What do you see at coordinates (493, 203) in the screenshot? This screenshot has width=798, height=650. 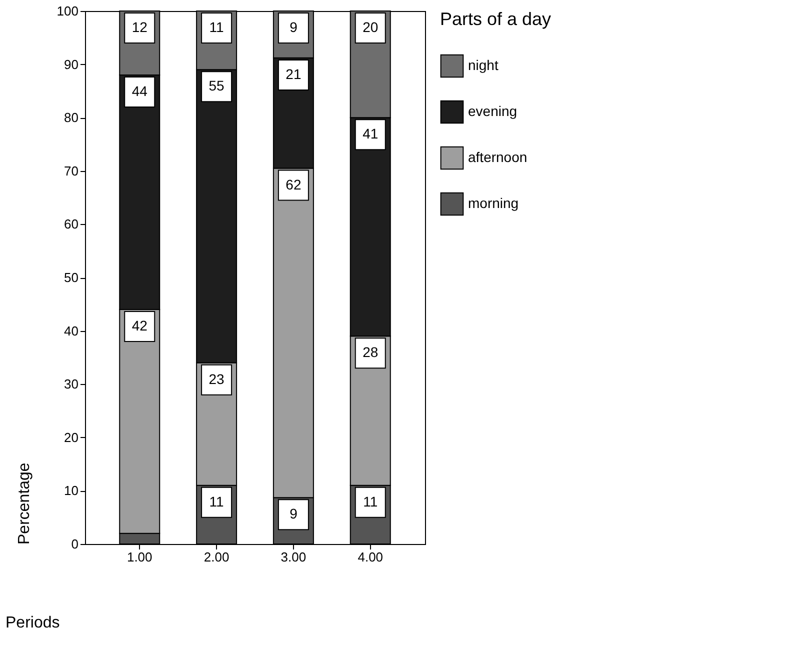 I see `legend-label: morning` at bounding box center [493, 203].